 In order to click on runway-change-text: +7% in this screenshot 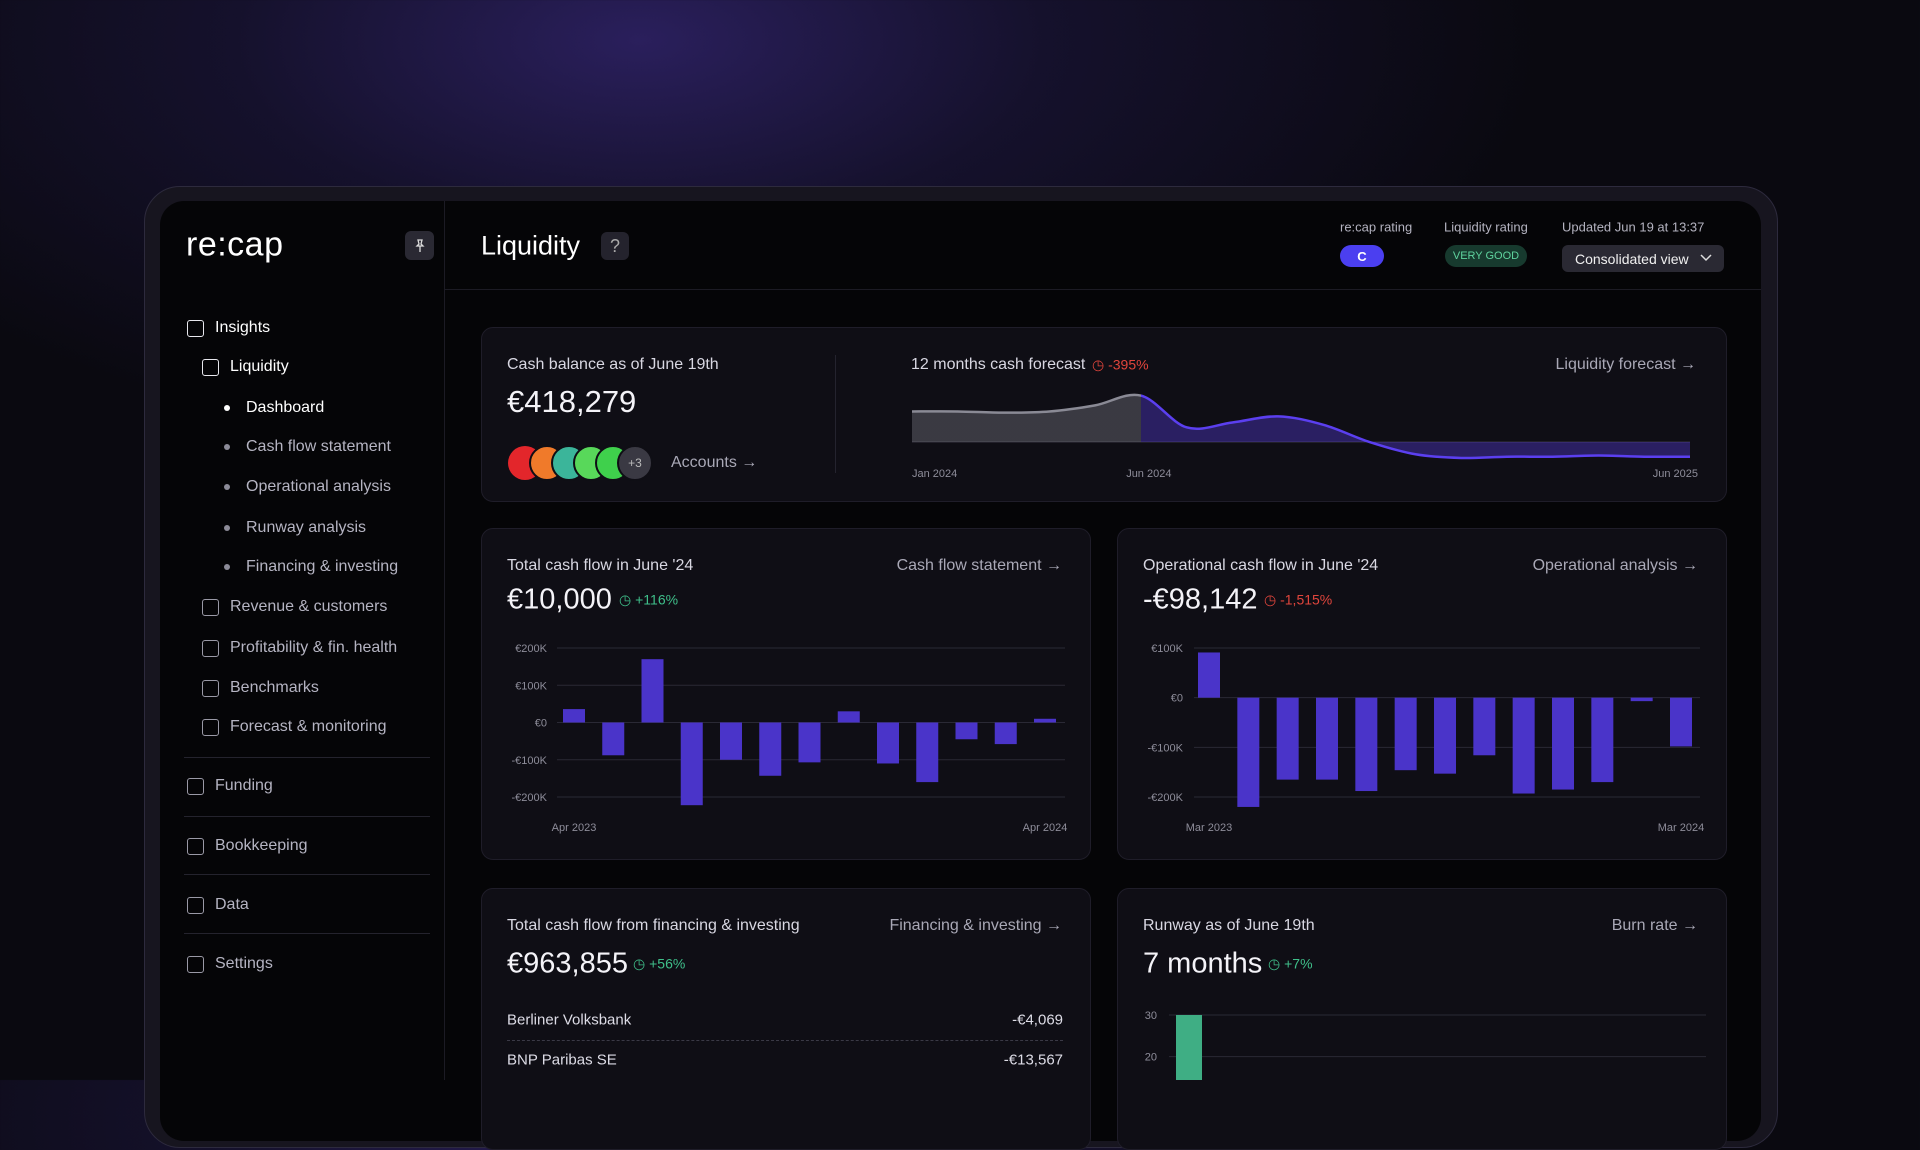, I will do `click(1298, 963)`.